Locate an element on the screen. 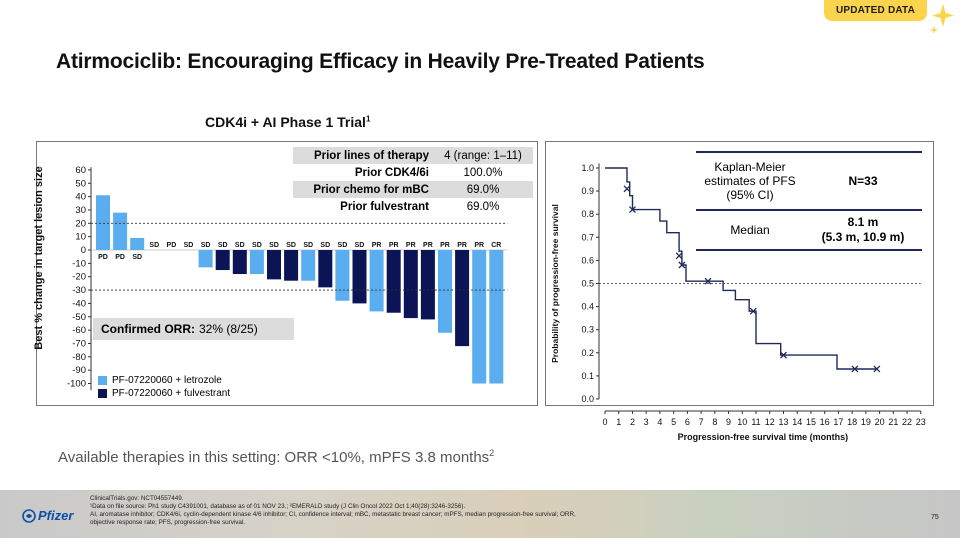 This screenshot has height=538, width=960. legend-item-letrozole: PF-07220060 + letrozole is located at coordinates (164, 380).